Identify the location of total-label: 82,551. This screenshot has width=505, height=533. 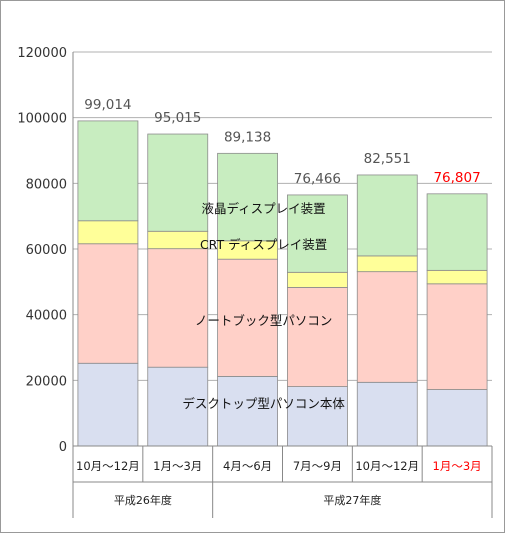
(387, 159).